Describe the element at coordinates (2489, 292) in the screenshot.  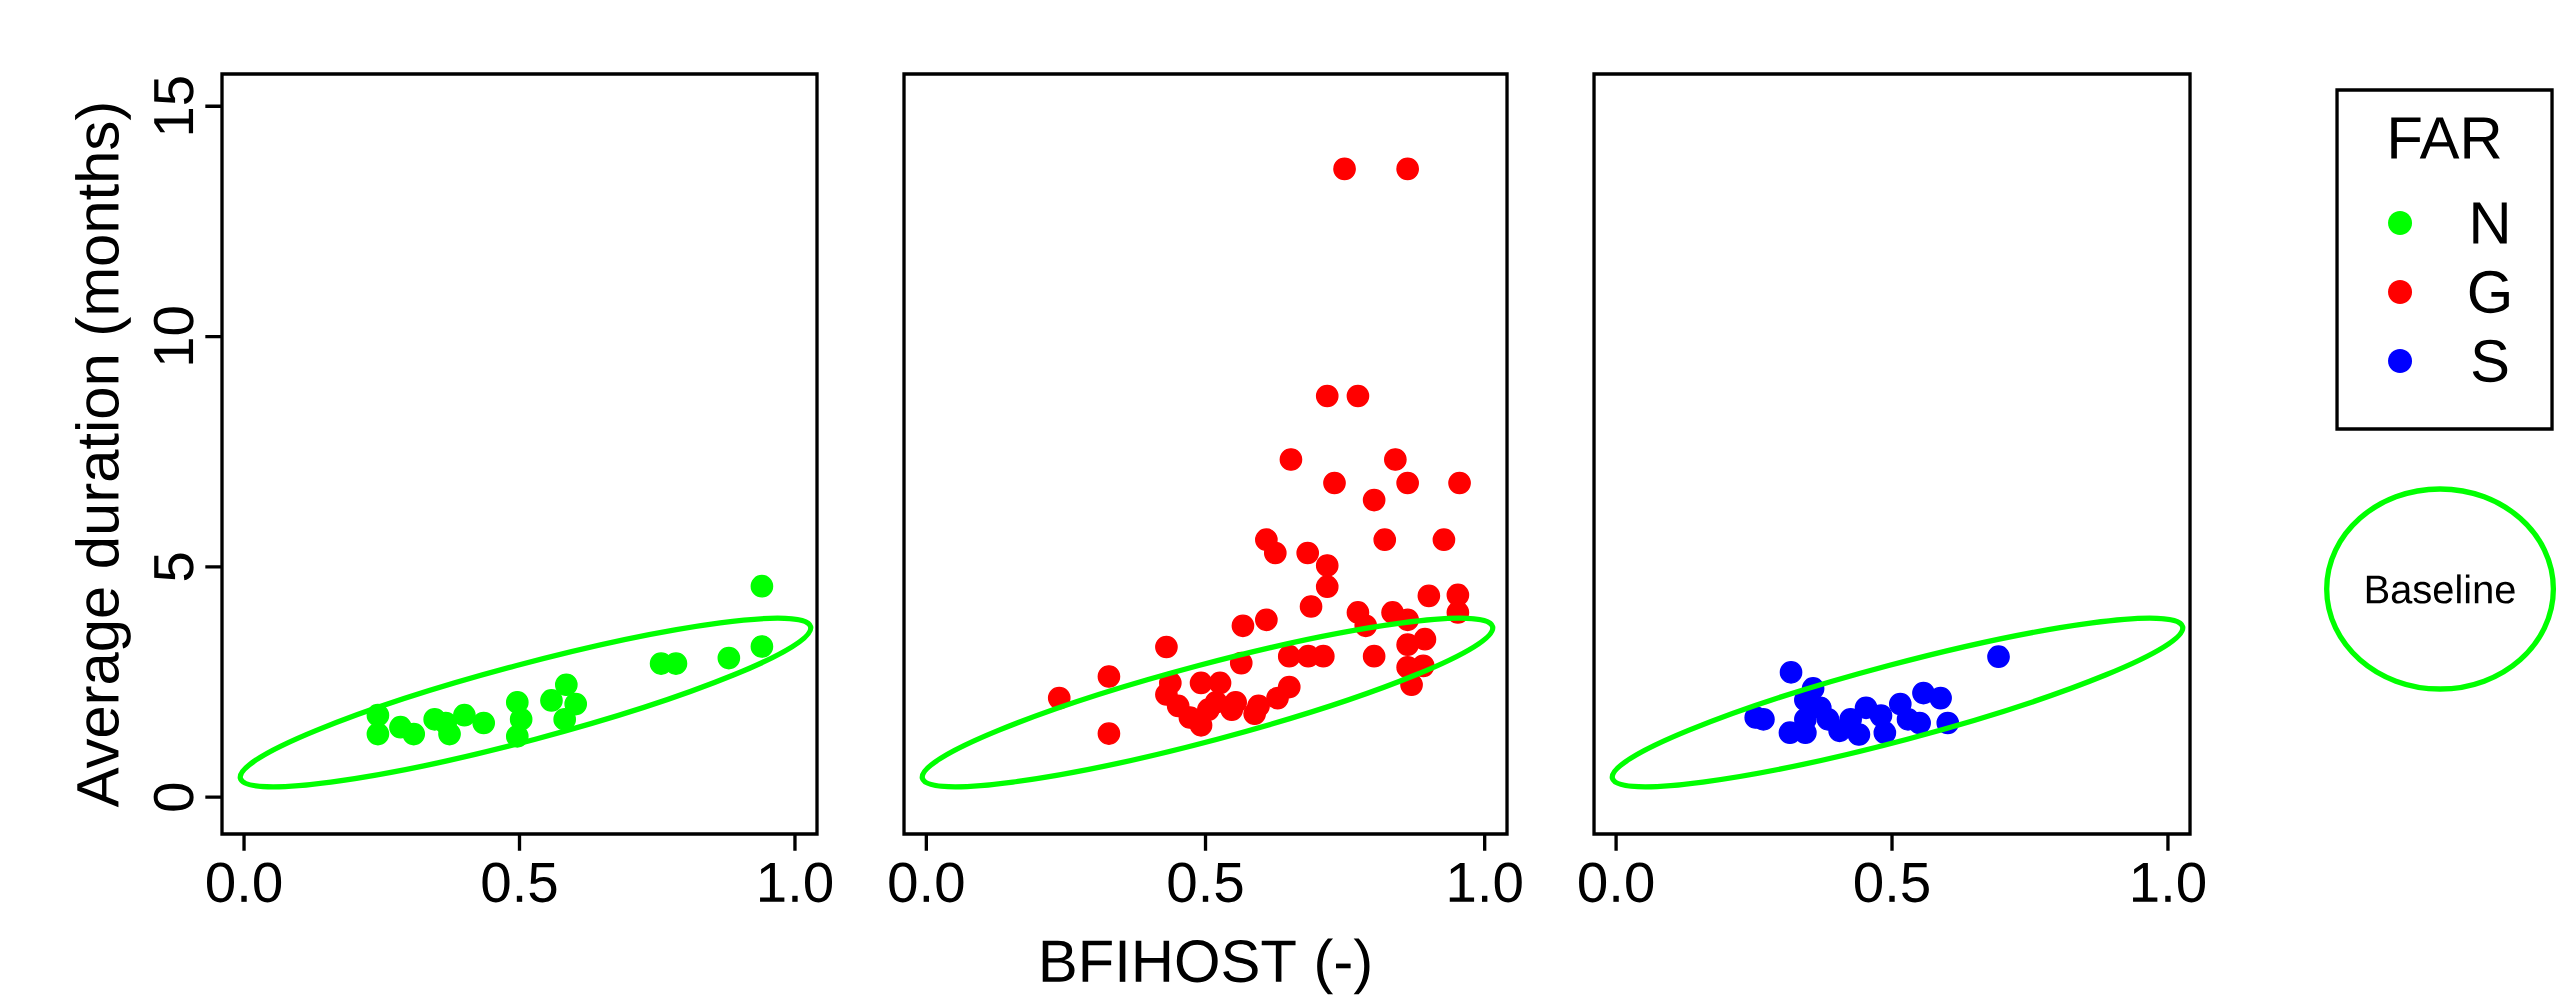
I see `legend-label: G` at that location.